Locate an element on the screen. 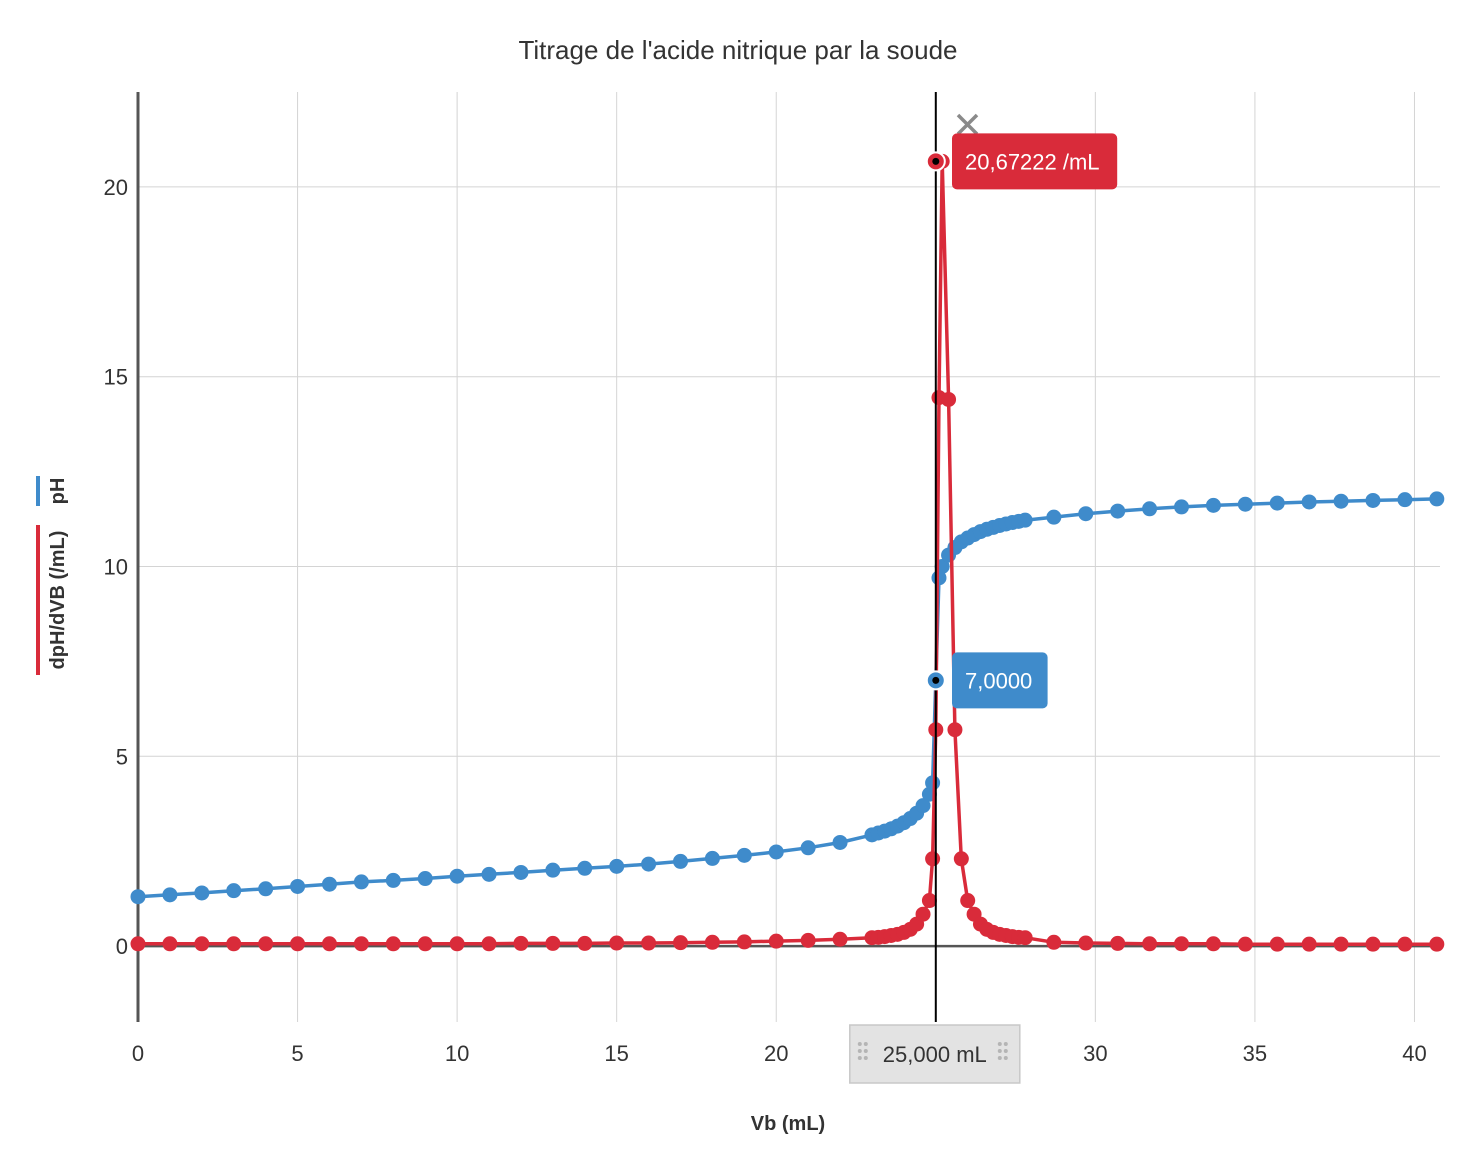 The height and width of the screenshot is (1170, 1476). x-axis-title: Vb (mL) is located at coordinates (788, 1124).